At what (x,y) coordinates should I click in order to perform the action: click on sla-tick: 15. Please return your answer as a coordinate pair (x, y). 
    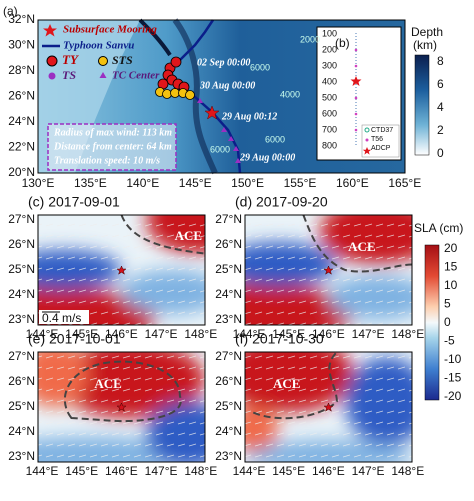
    Looking at the image, I should click on (451, 267).